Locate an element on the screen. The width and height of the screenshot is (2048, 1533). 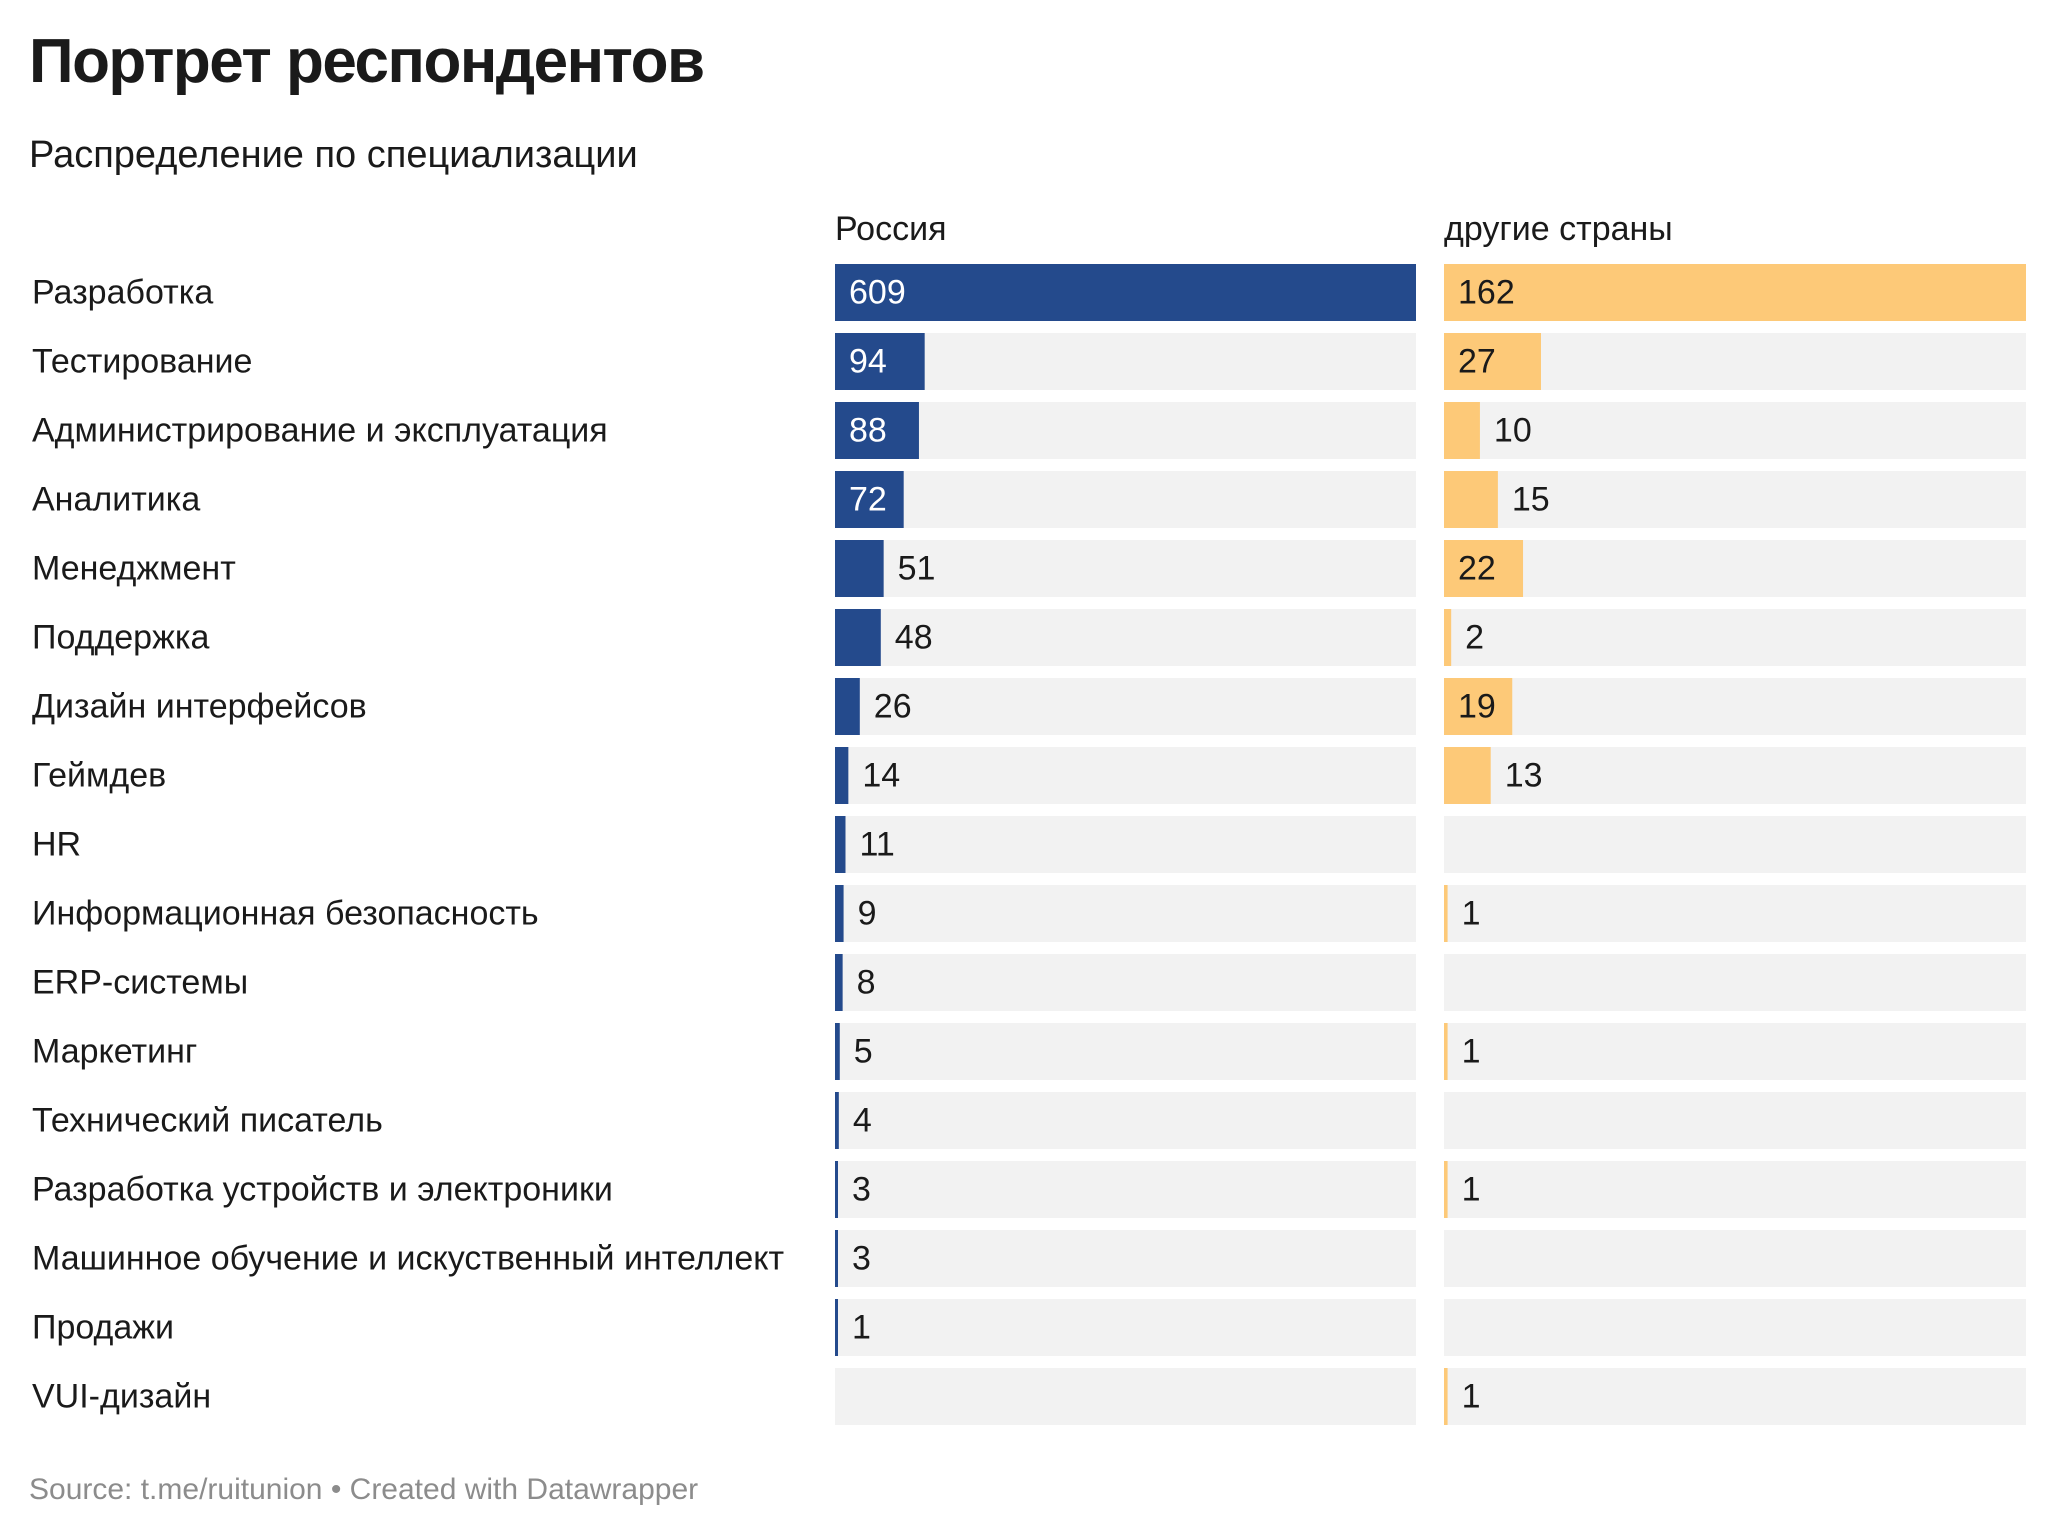
value-label-russia: 26 is located at coordinates (893, 707).